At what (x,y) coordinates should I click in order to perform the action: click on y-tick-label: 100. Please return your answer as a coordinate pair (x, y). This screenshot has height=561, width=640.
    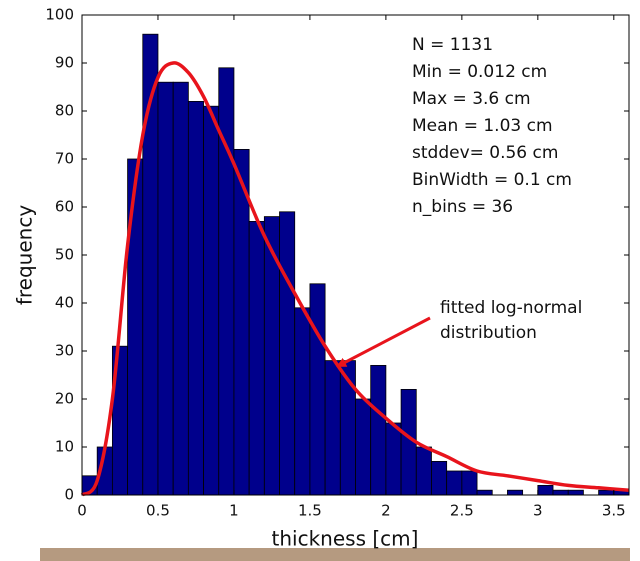
    Looking at the image, I should click on (59, 15).